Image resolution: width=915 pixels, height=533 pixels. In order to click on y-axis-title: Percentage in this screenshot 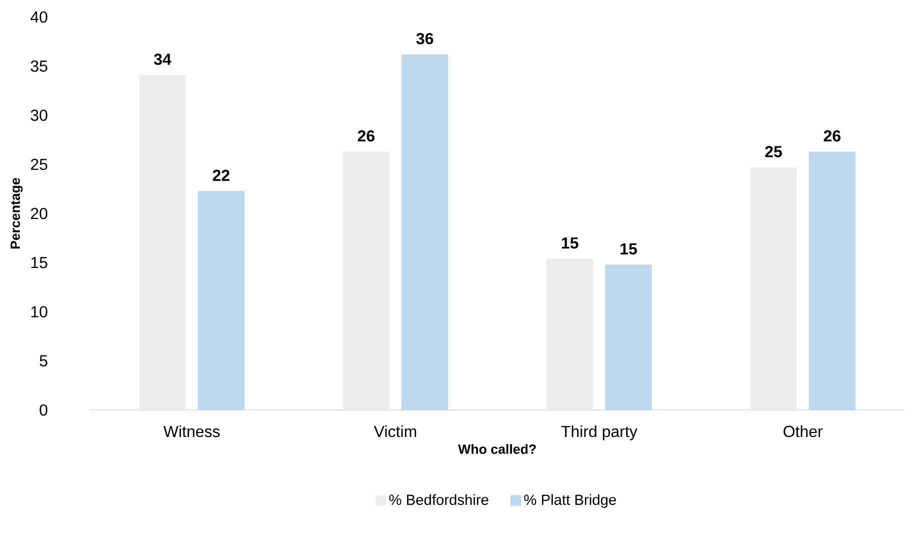, I will do `click(16, 213)`.